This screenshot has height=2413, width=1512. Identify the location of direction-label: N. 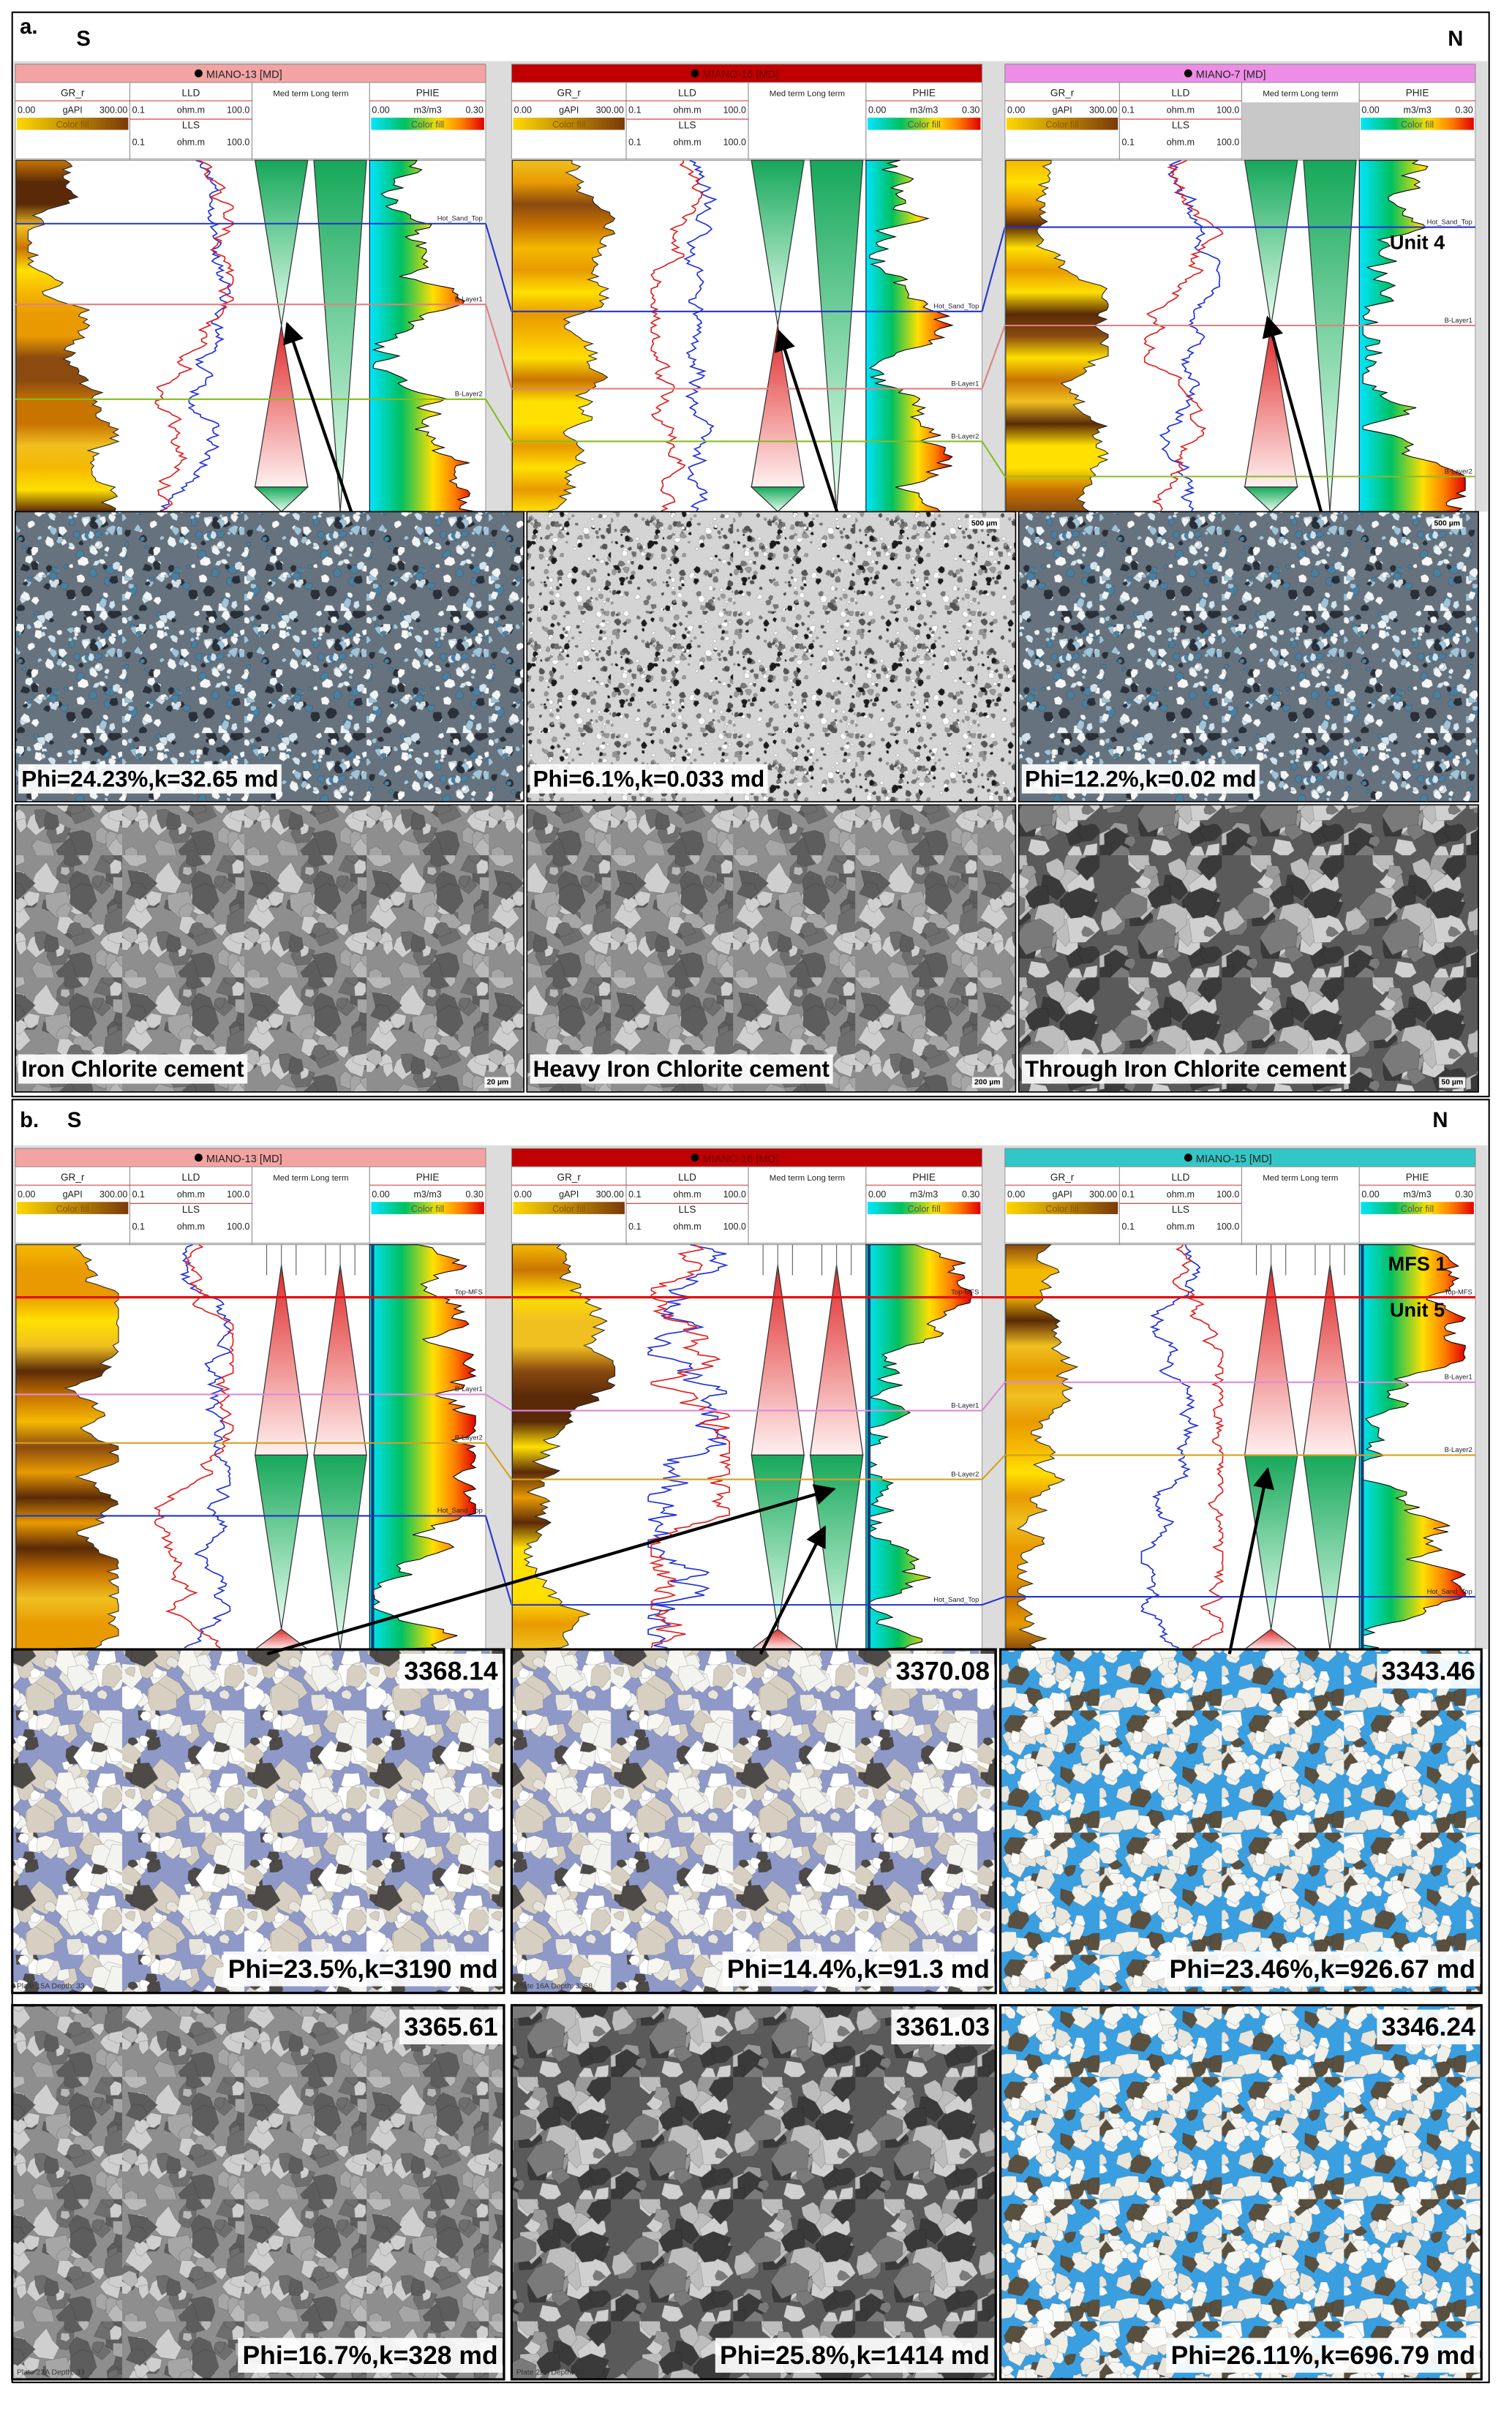
(1440, 1120).